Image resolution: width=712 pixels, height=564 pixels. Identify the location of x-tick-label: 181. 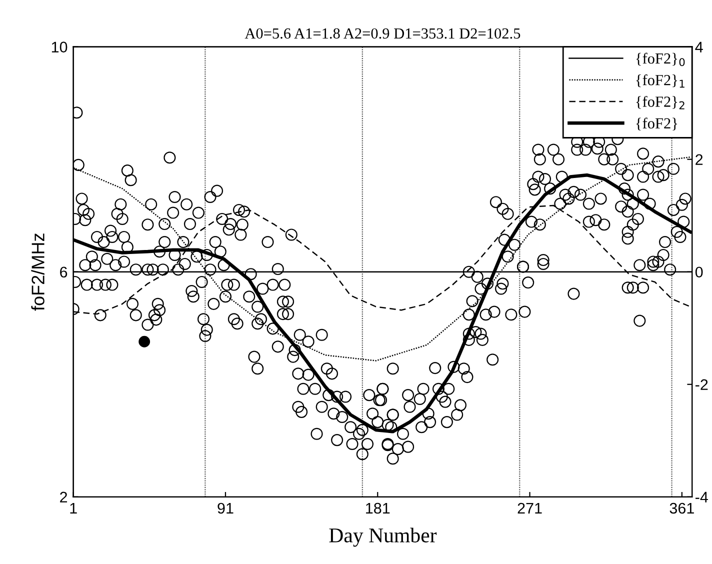
(378, 508).